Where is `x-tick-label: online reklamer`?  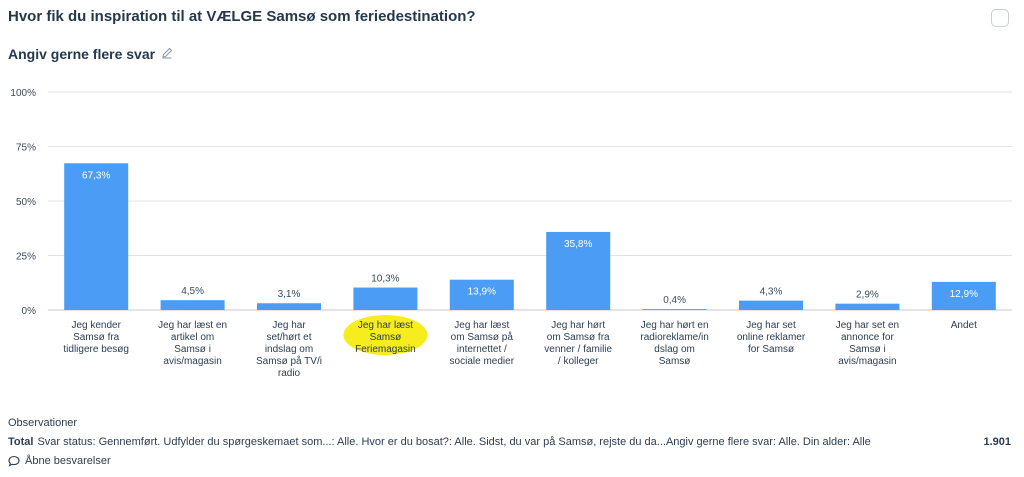
x-tick-label: online reklamer is located at coordinates (771, 337).